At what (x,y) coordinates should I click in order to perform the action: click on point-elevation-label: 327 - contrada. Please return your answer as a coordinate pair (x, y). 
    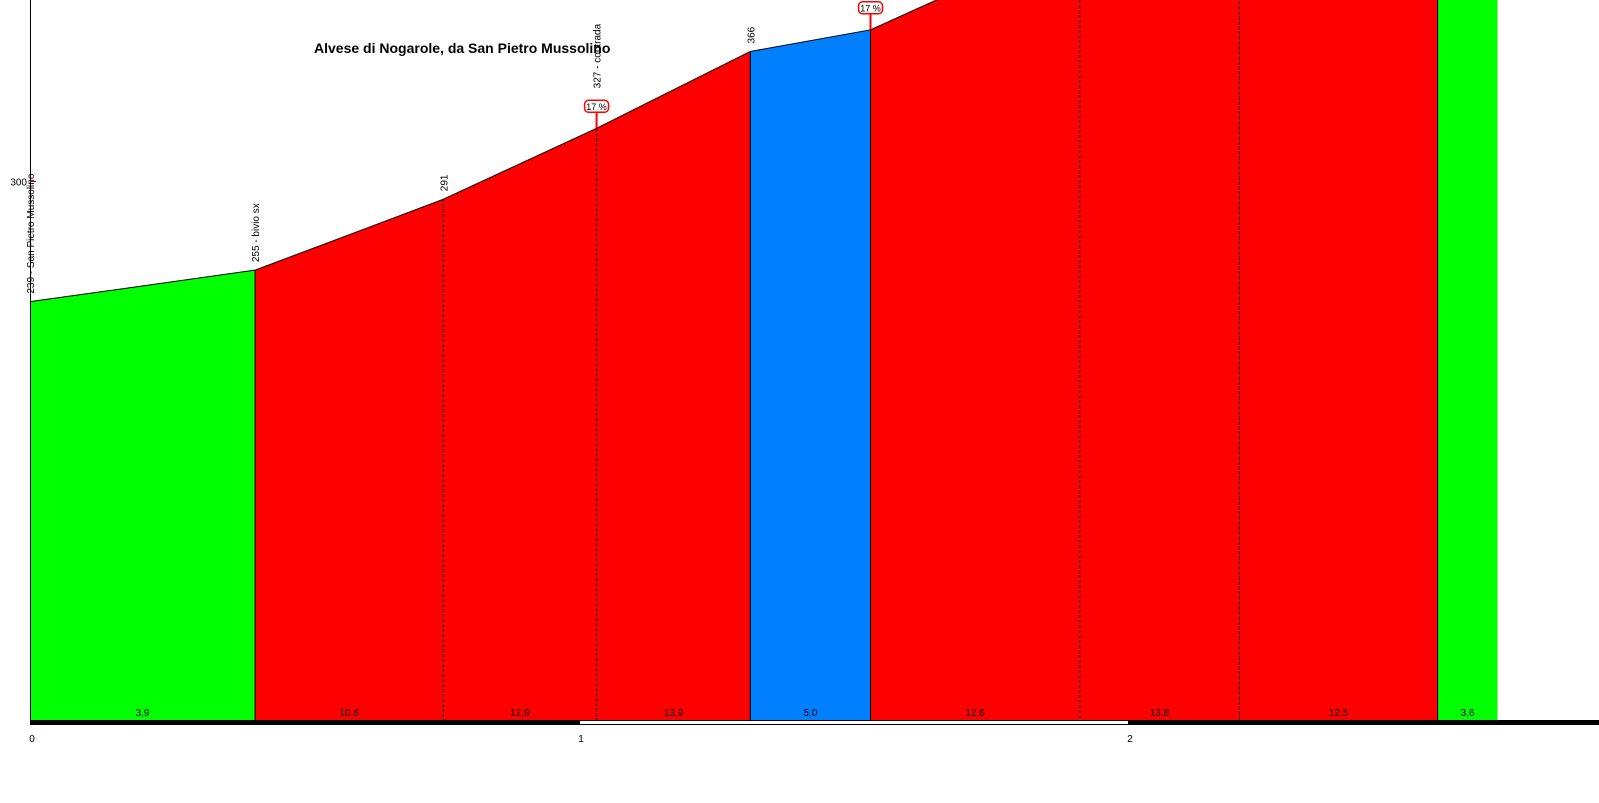
    Looking at the image, I should click on (598, 55).